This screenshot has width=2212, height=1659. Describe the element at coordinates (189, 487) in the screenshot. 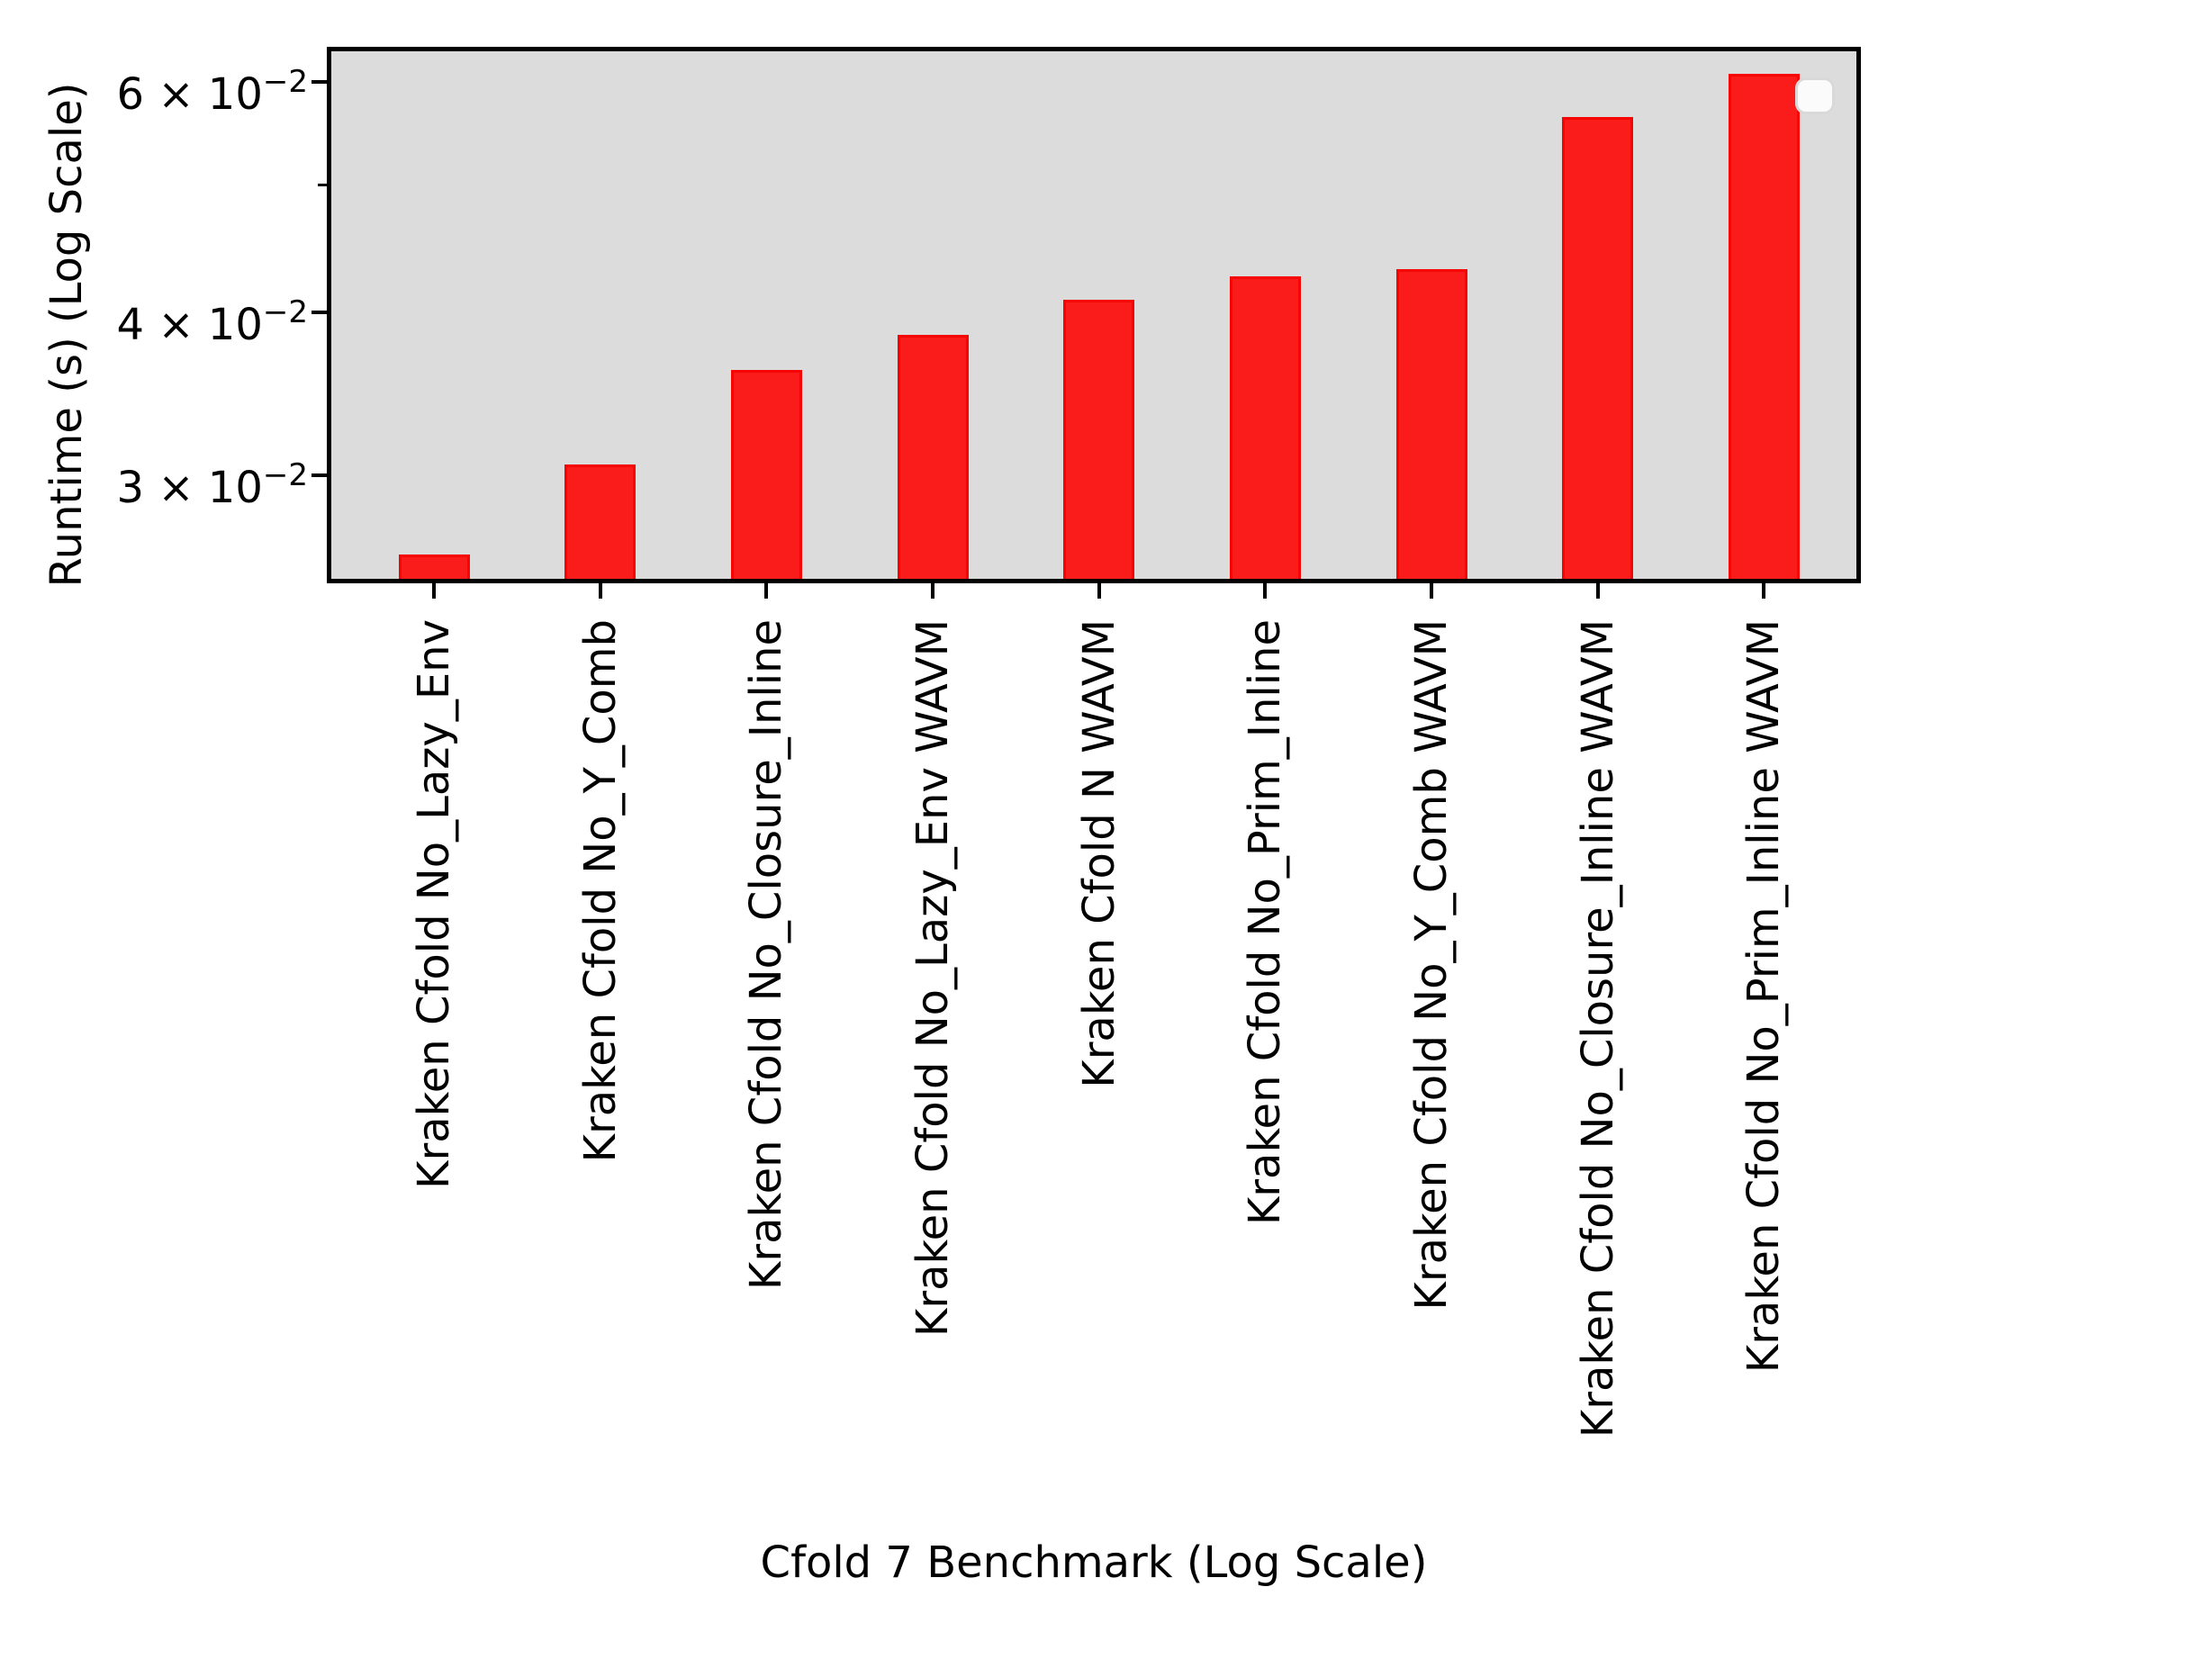

I see `y-tick-label-base: 3 × 10` at that location.